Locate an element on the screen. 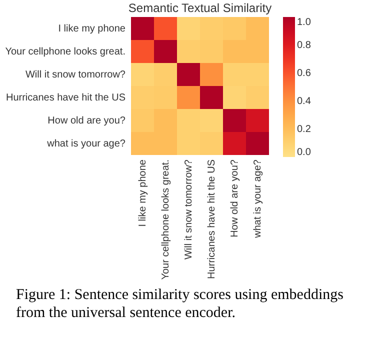 The height and width of the screenshot is (337, 366). y-tick-label: Will it snow tomorrow? is located at coordinates (75, 75).